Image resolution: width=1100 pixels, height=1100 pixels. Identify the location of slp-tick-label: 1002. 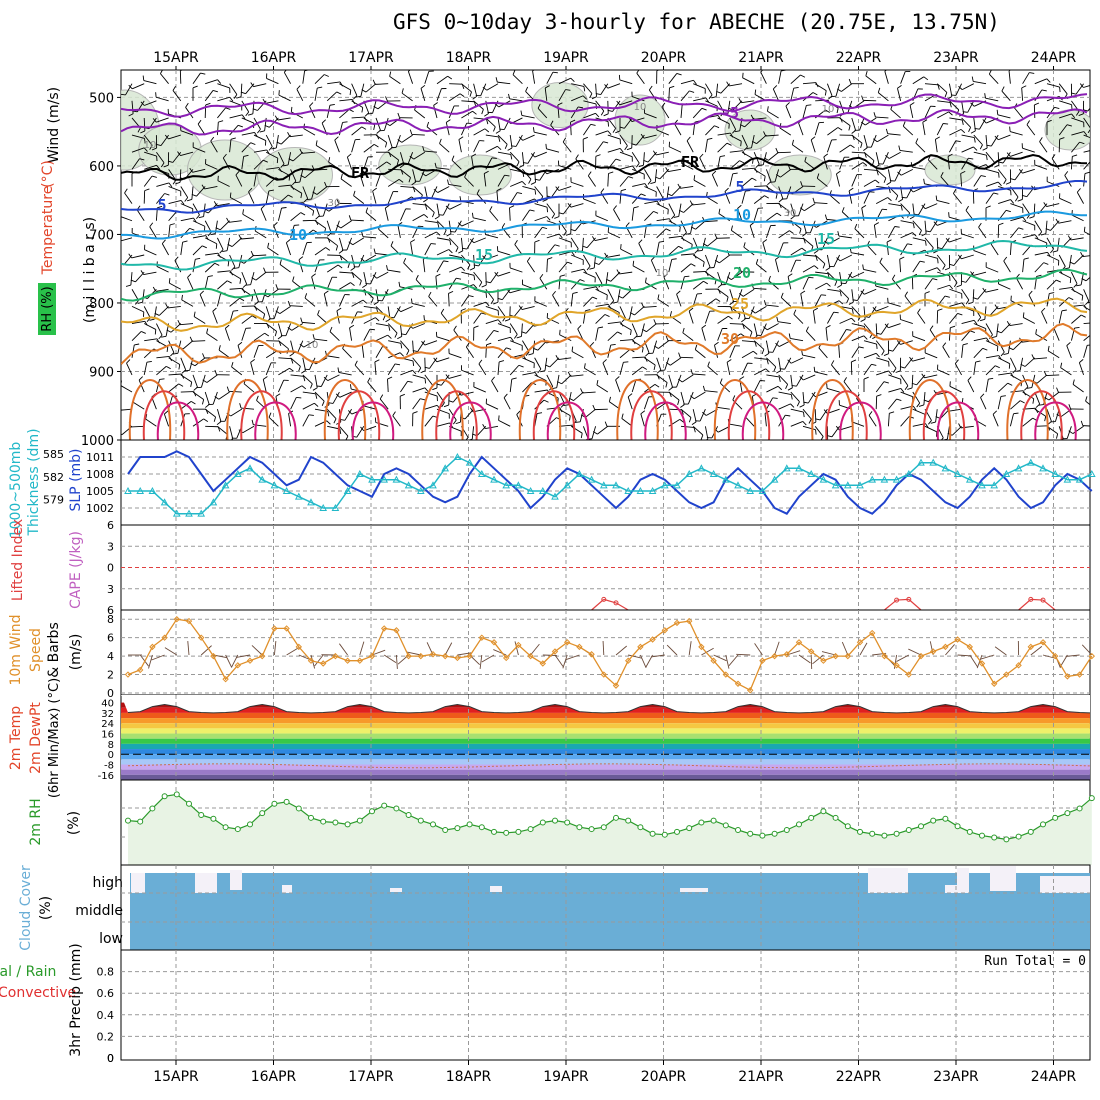
(100, 508).